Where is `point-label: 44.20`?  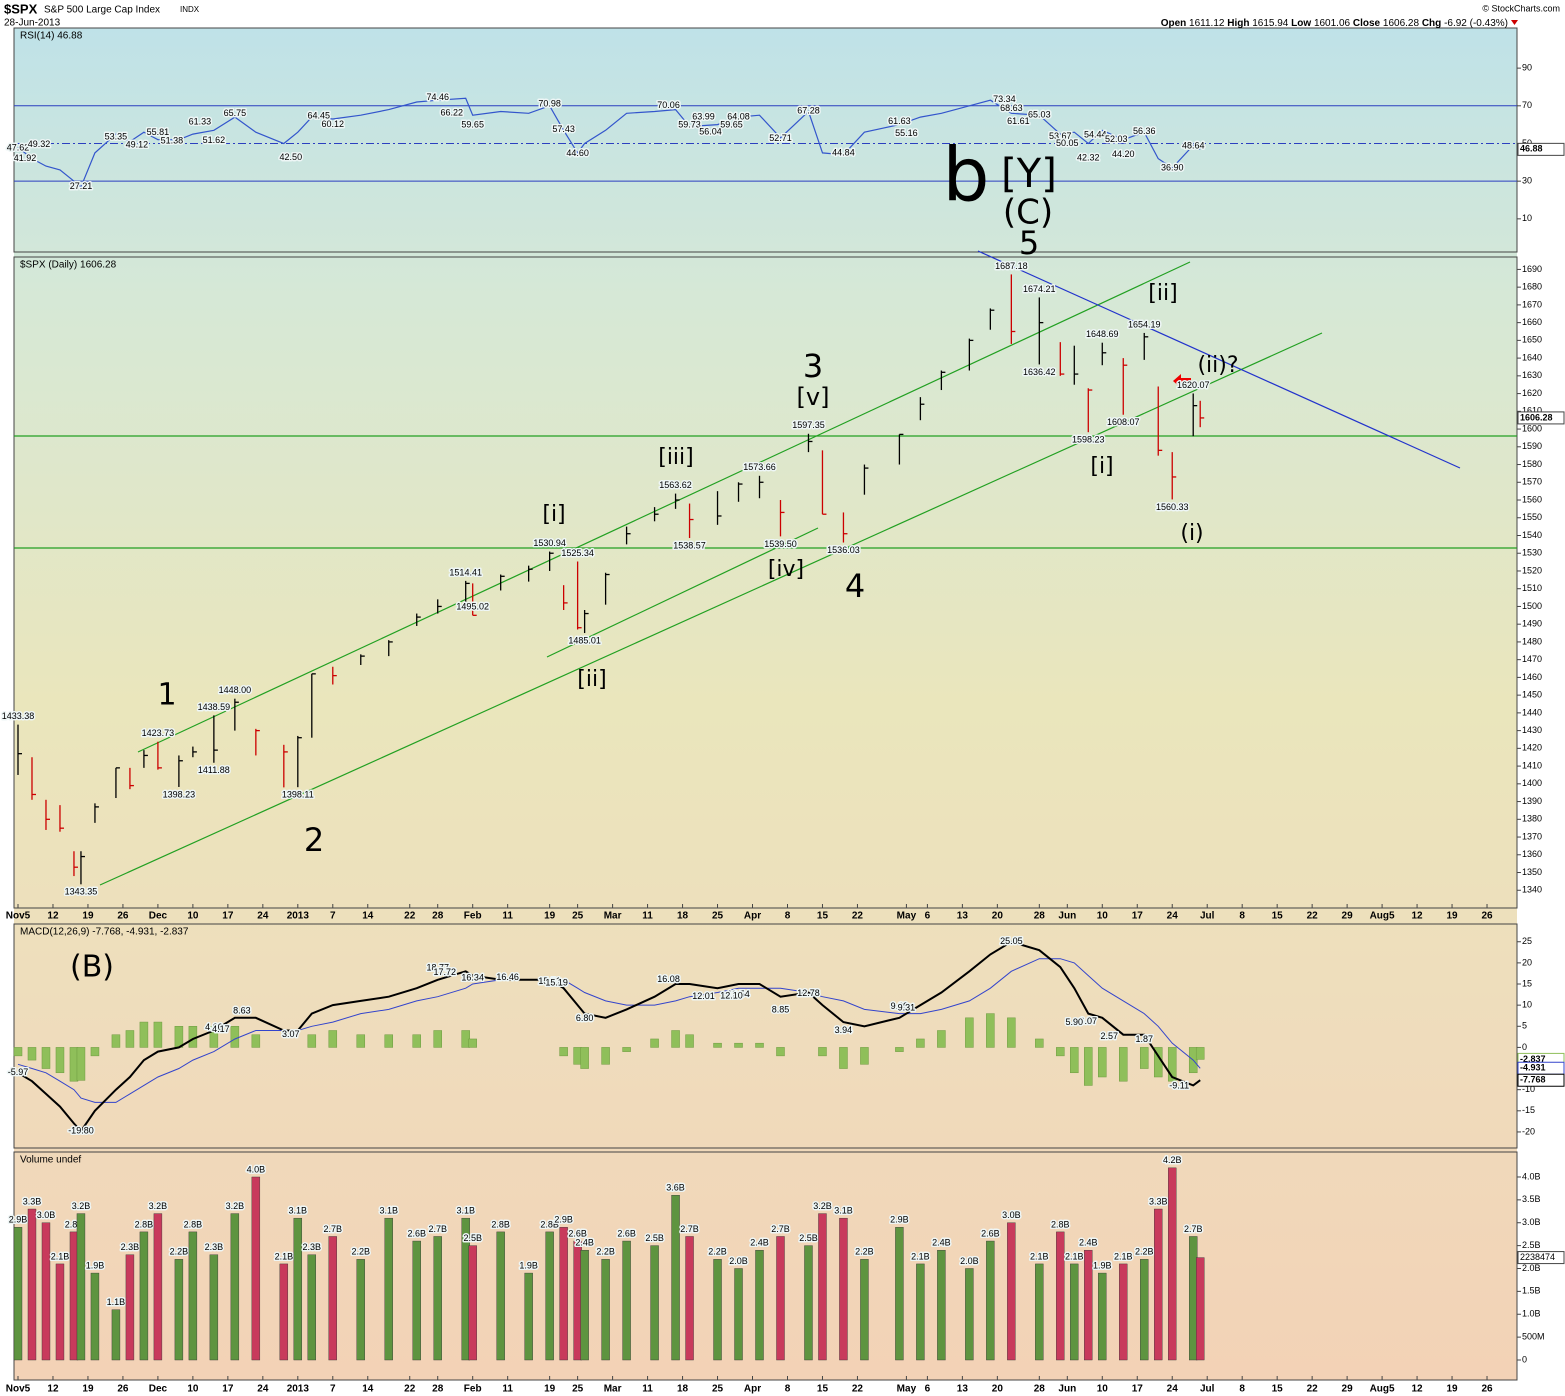
point-label: 44.20 is located at coordinates (1123, 154).